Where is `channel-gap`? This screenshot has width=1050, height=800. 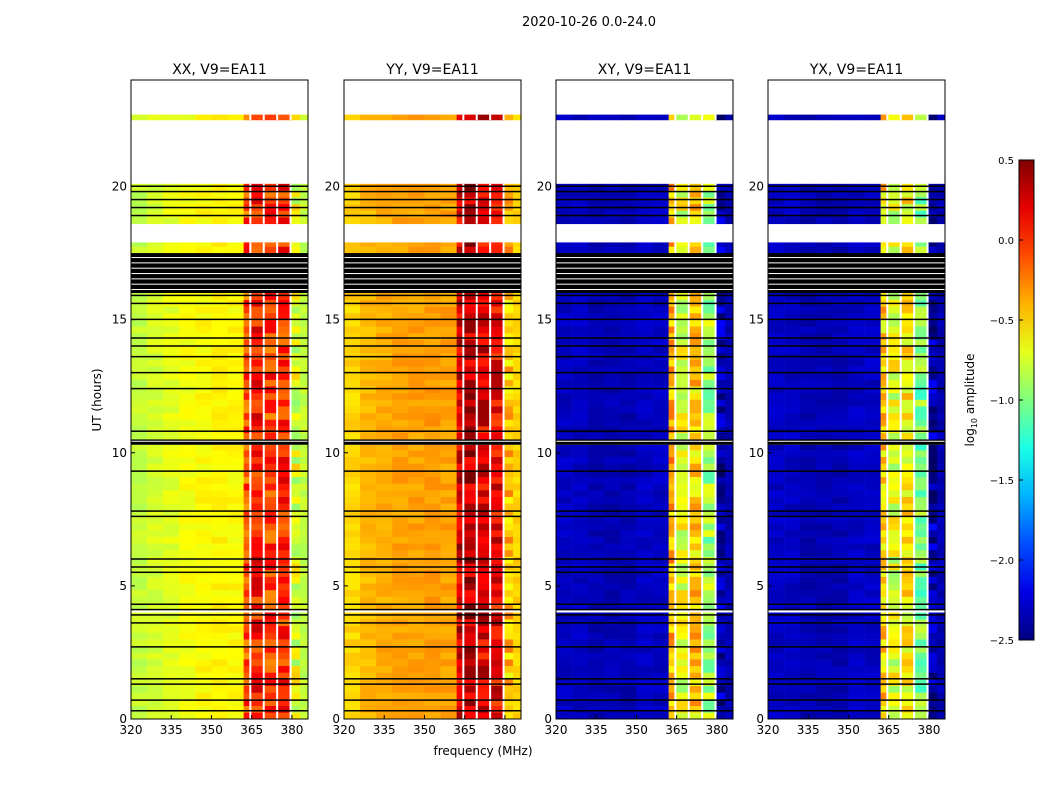 channel-gap is located at coordinates (503, 248).